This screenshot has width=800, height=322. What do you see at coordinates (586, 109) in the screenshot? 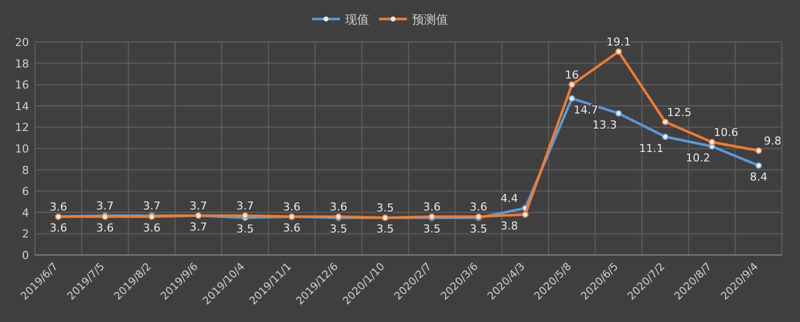
I see `data-label: 14.7` at bounding box center [586, 109].